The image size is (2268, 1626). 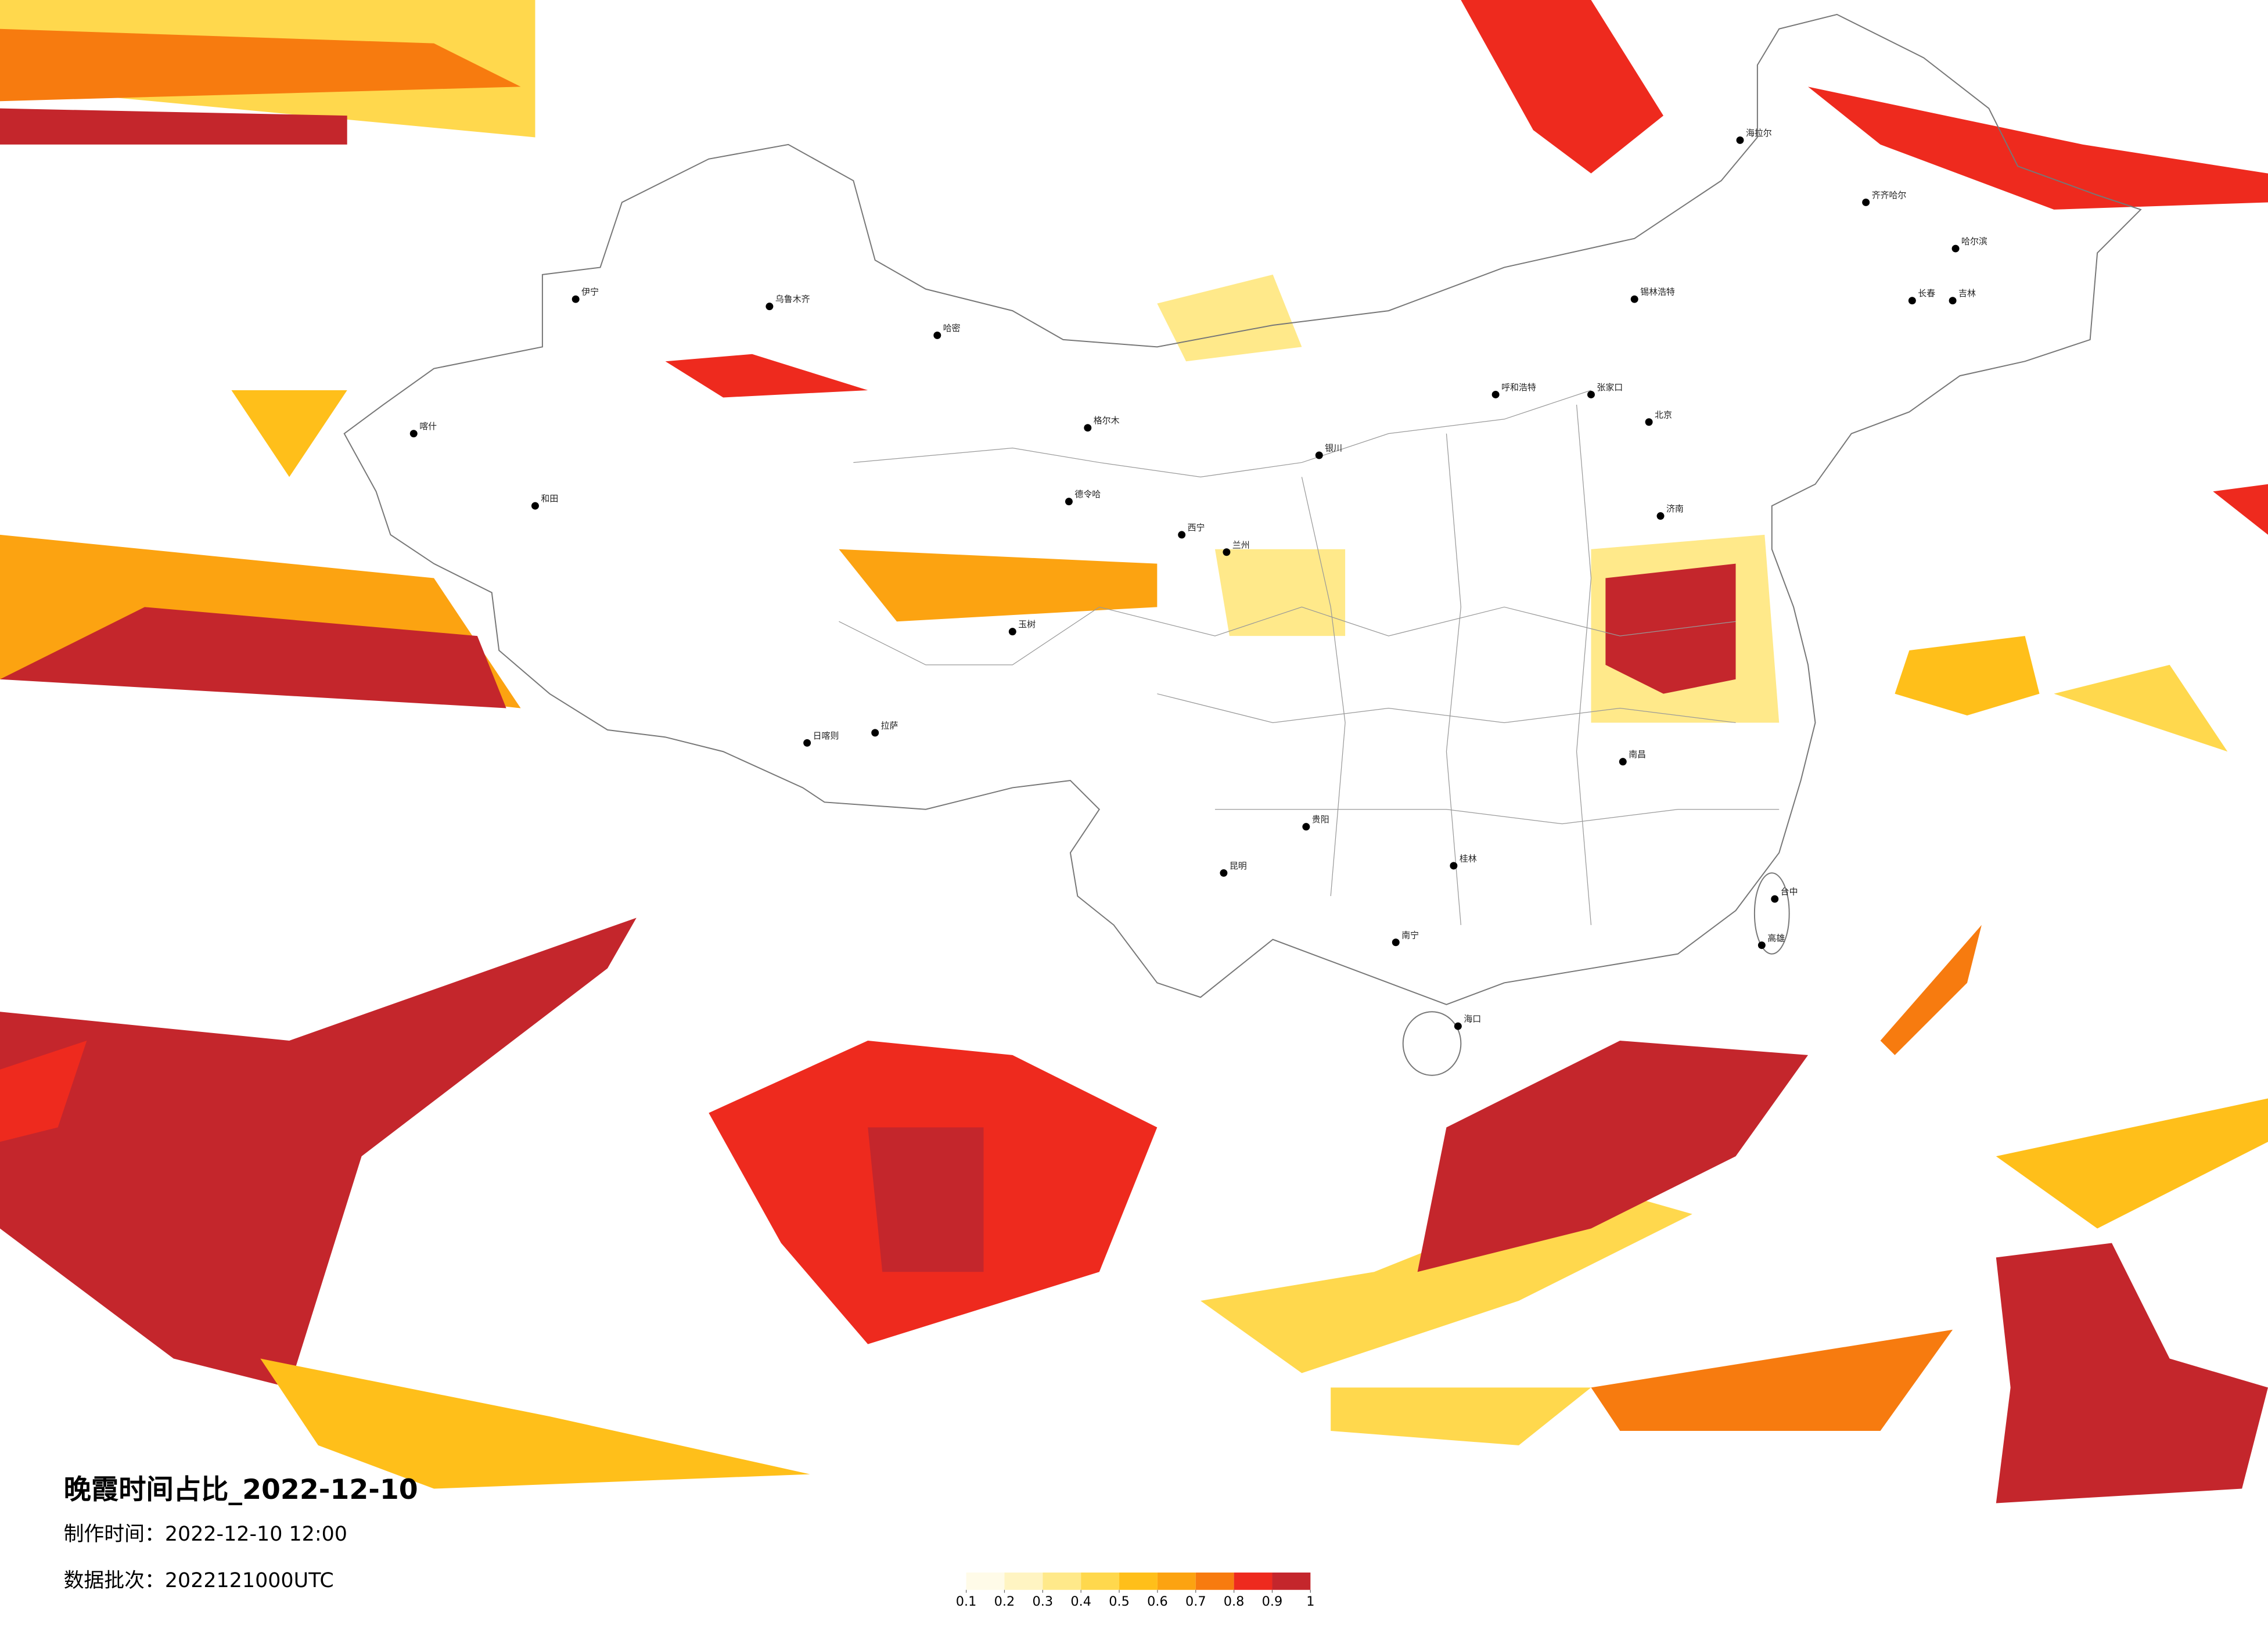 What do you see at coordinates (792, 299) in the screenshot?
I see `city-label: 乌鲁木齐` at bounding box center [792, 299].